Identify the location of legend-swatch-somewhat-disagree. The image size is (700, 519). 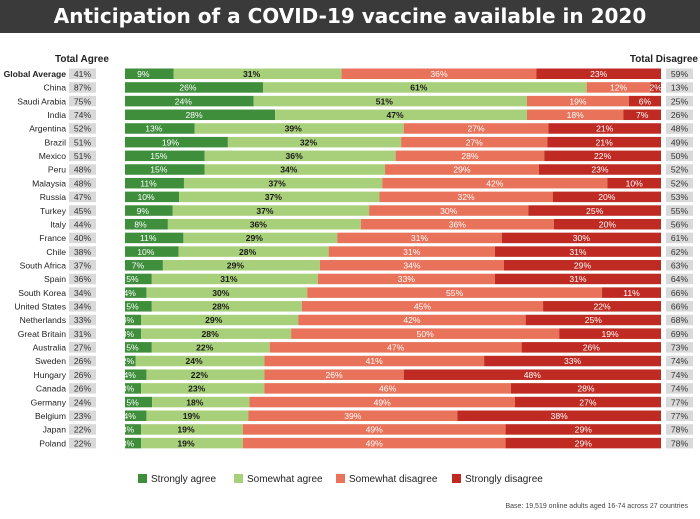
(340, 478).